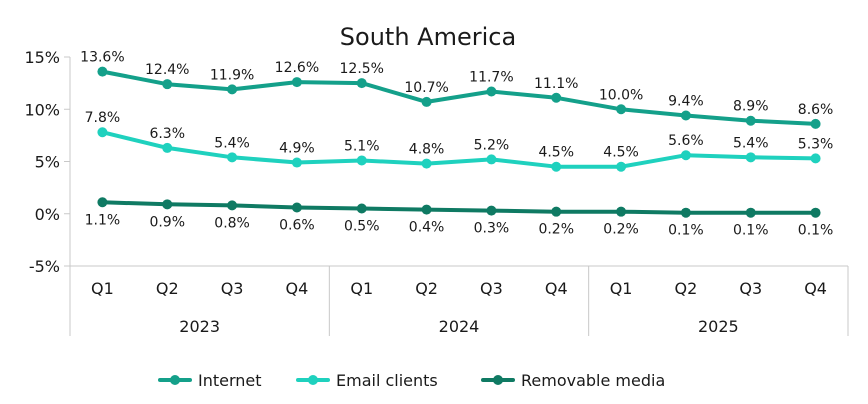  What do you see at coordinates (491, 77) in the screenshot?
I see `data-label: 11.7%` at bounding box center [491, 77].